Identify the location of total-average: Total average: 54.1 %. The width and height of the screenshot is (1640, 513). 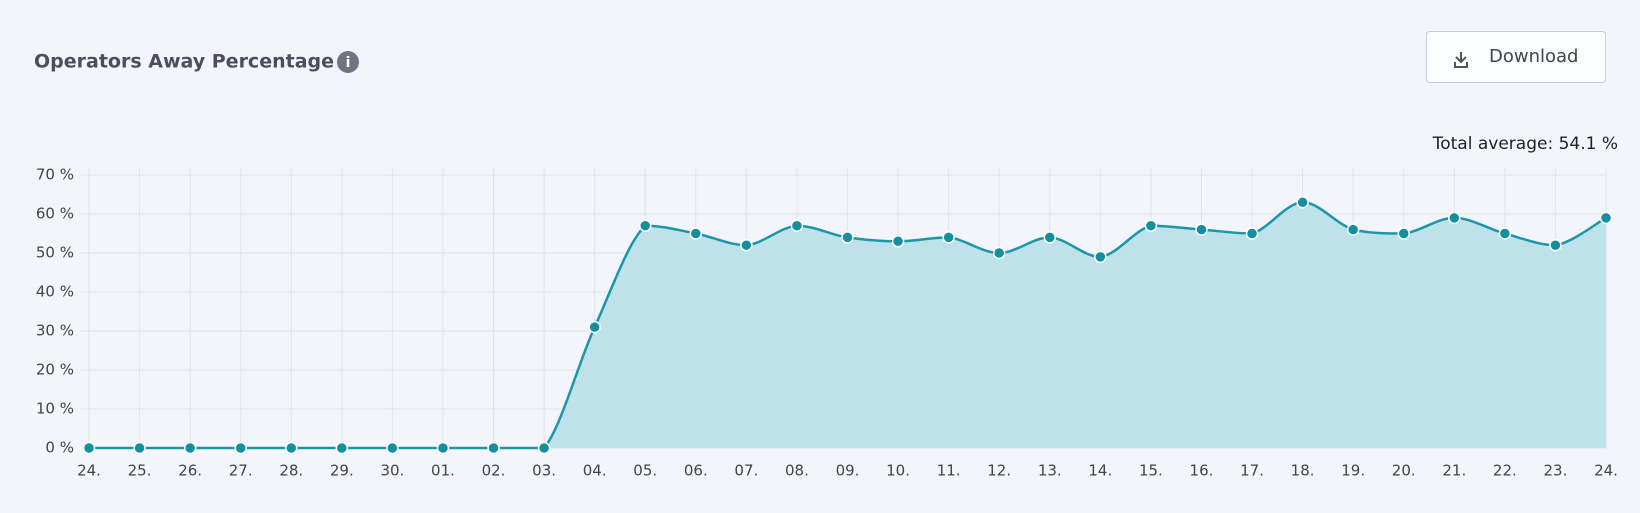
(1525, 144).